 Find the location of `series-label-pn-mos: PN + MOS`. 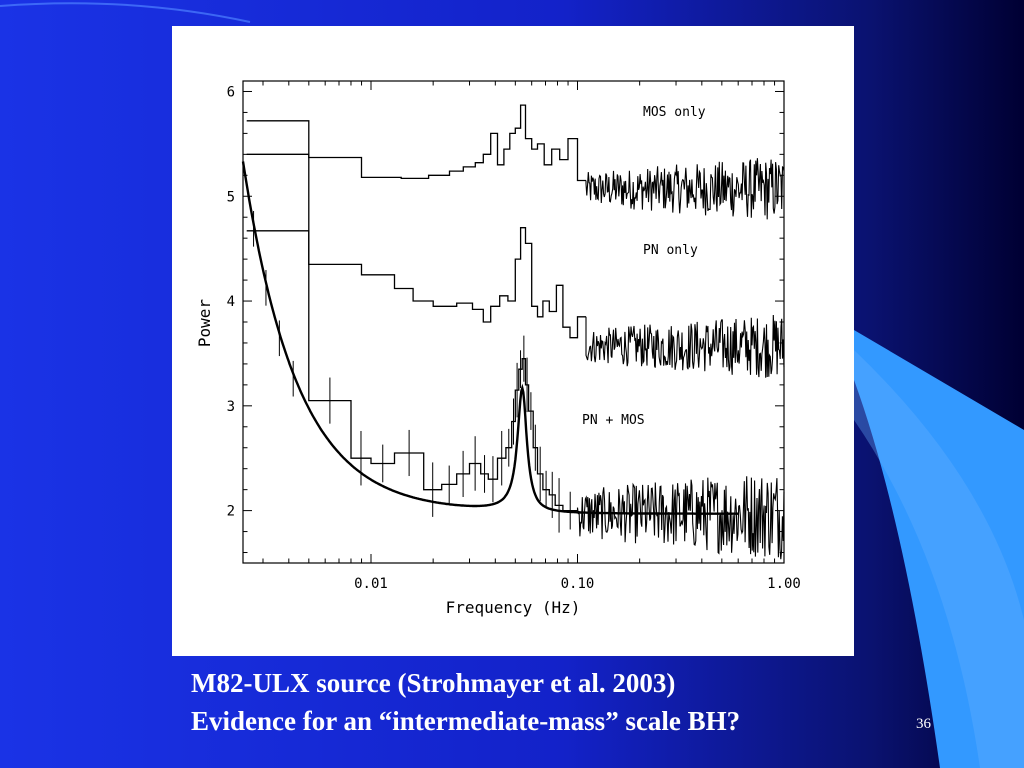

series-label-pn-mos: PN + MOS is located at coordinates (613, 420).